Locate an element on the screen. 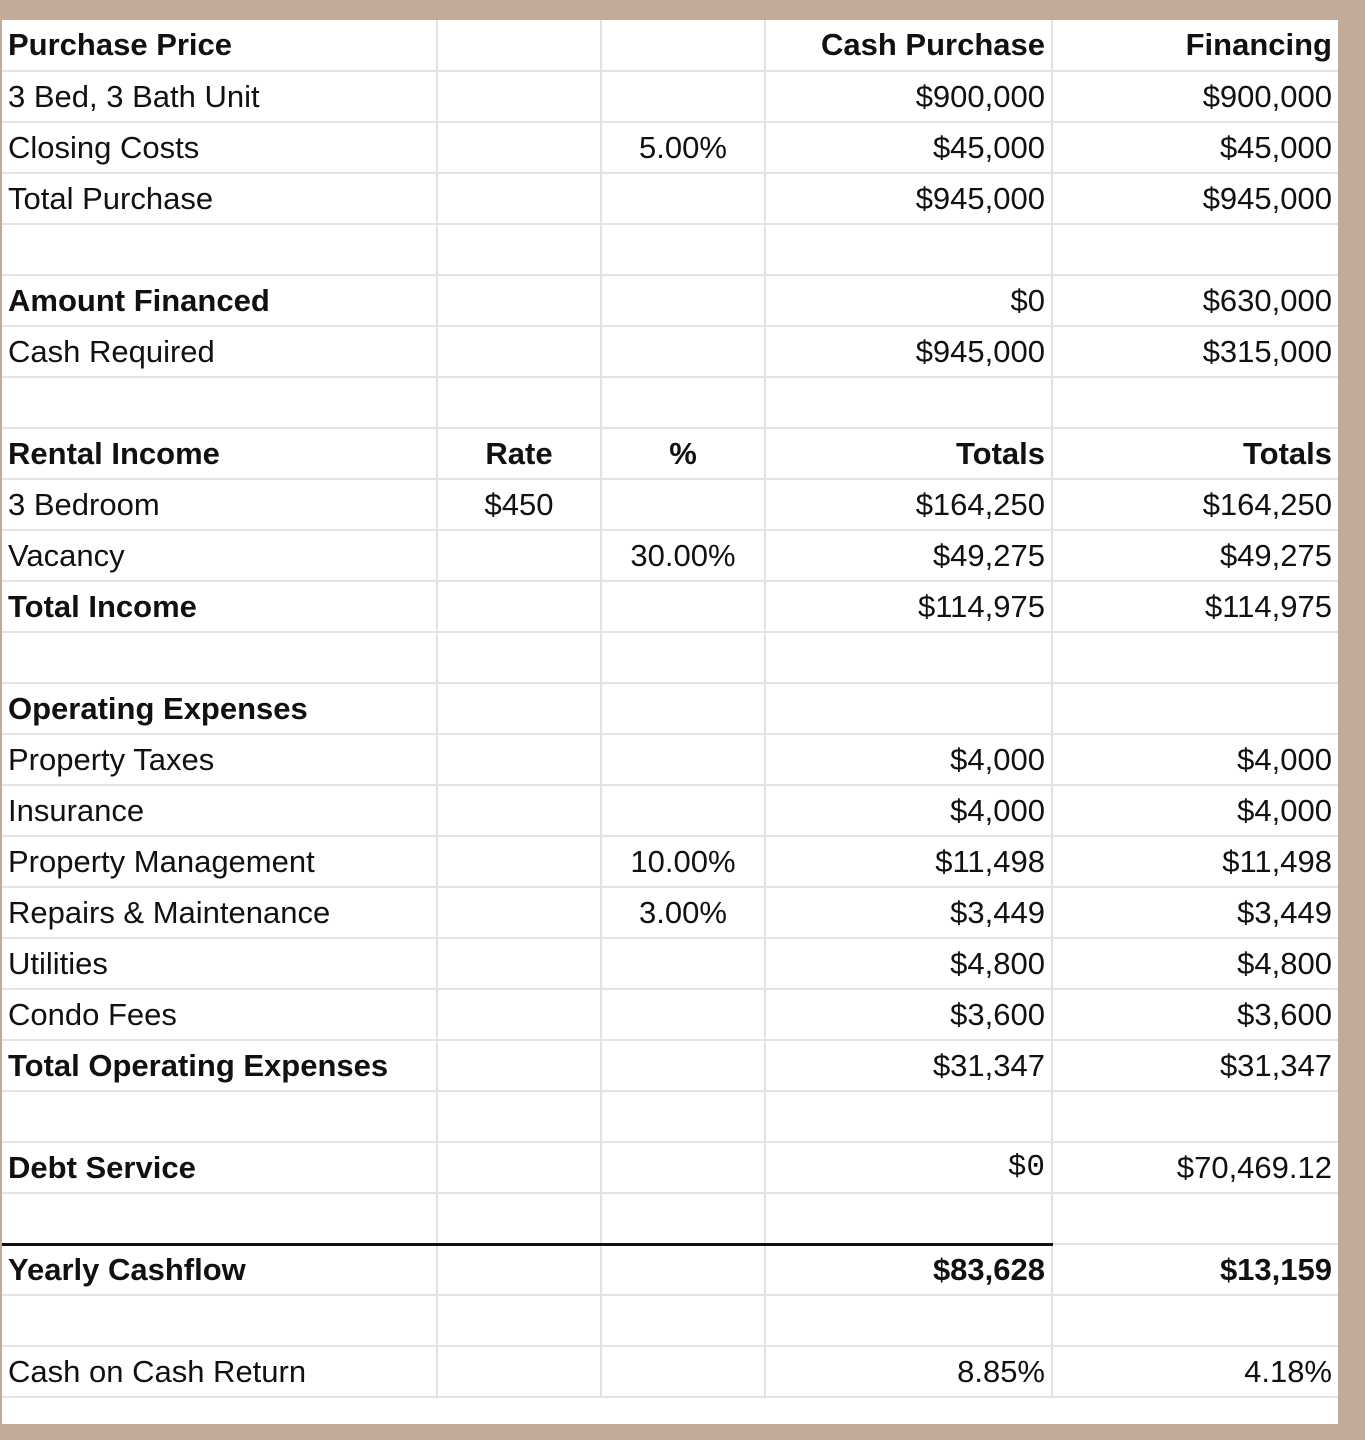 The width and height of the screenshot is (1365, 1440). cell: $630,000 is located at coordinates (1195, 301).